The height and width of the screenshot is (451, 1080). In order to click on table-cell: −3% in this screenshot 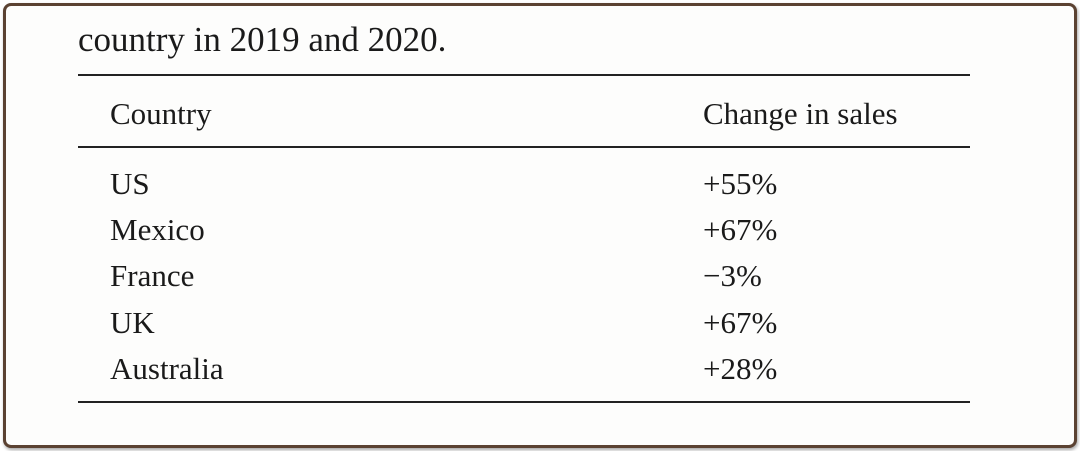, I will do `click(732, 276)`.